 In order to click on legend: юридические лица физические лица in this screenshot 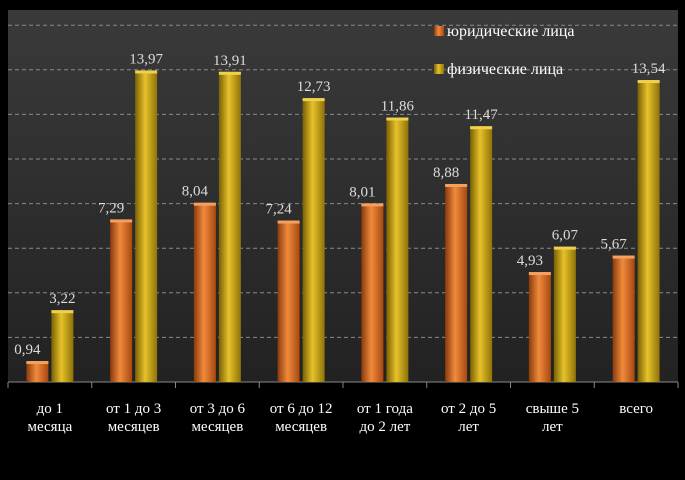, I will do `click(504, 50)`.